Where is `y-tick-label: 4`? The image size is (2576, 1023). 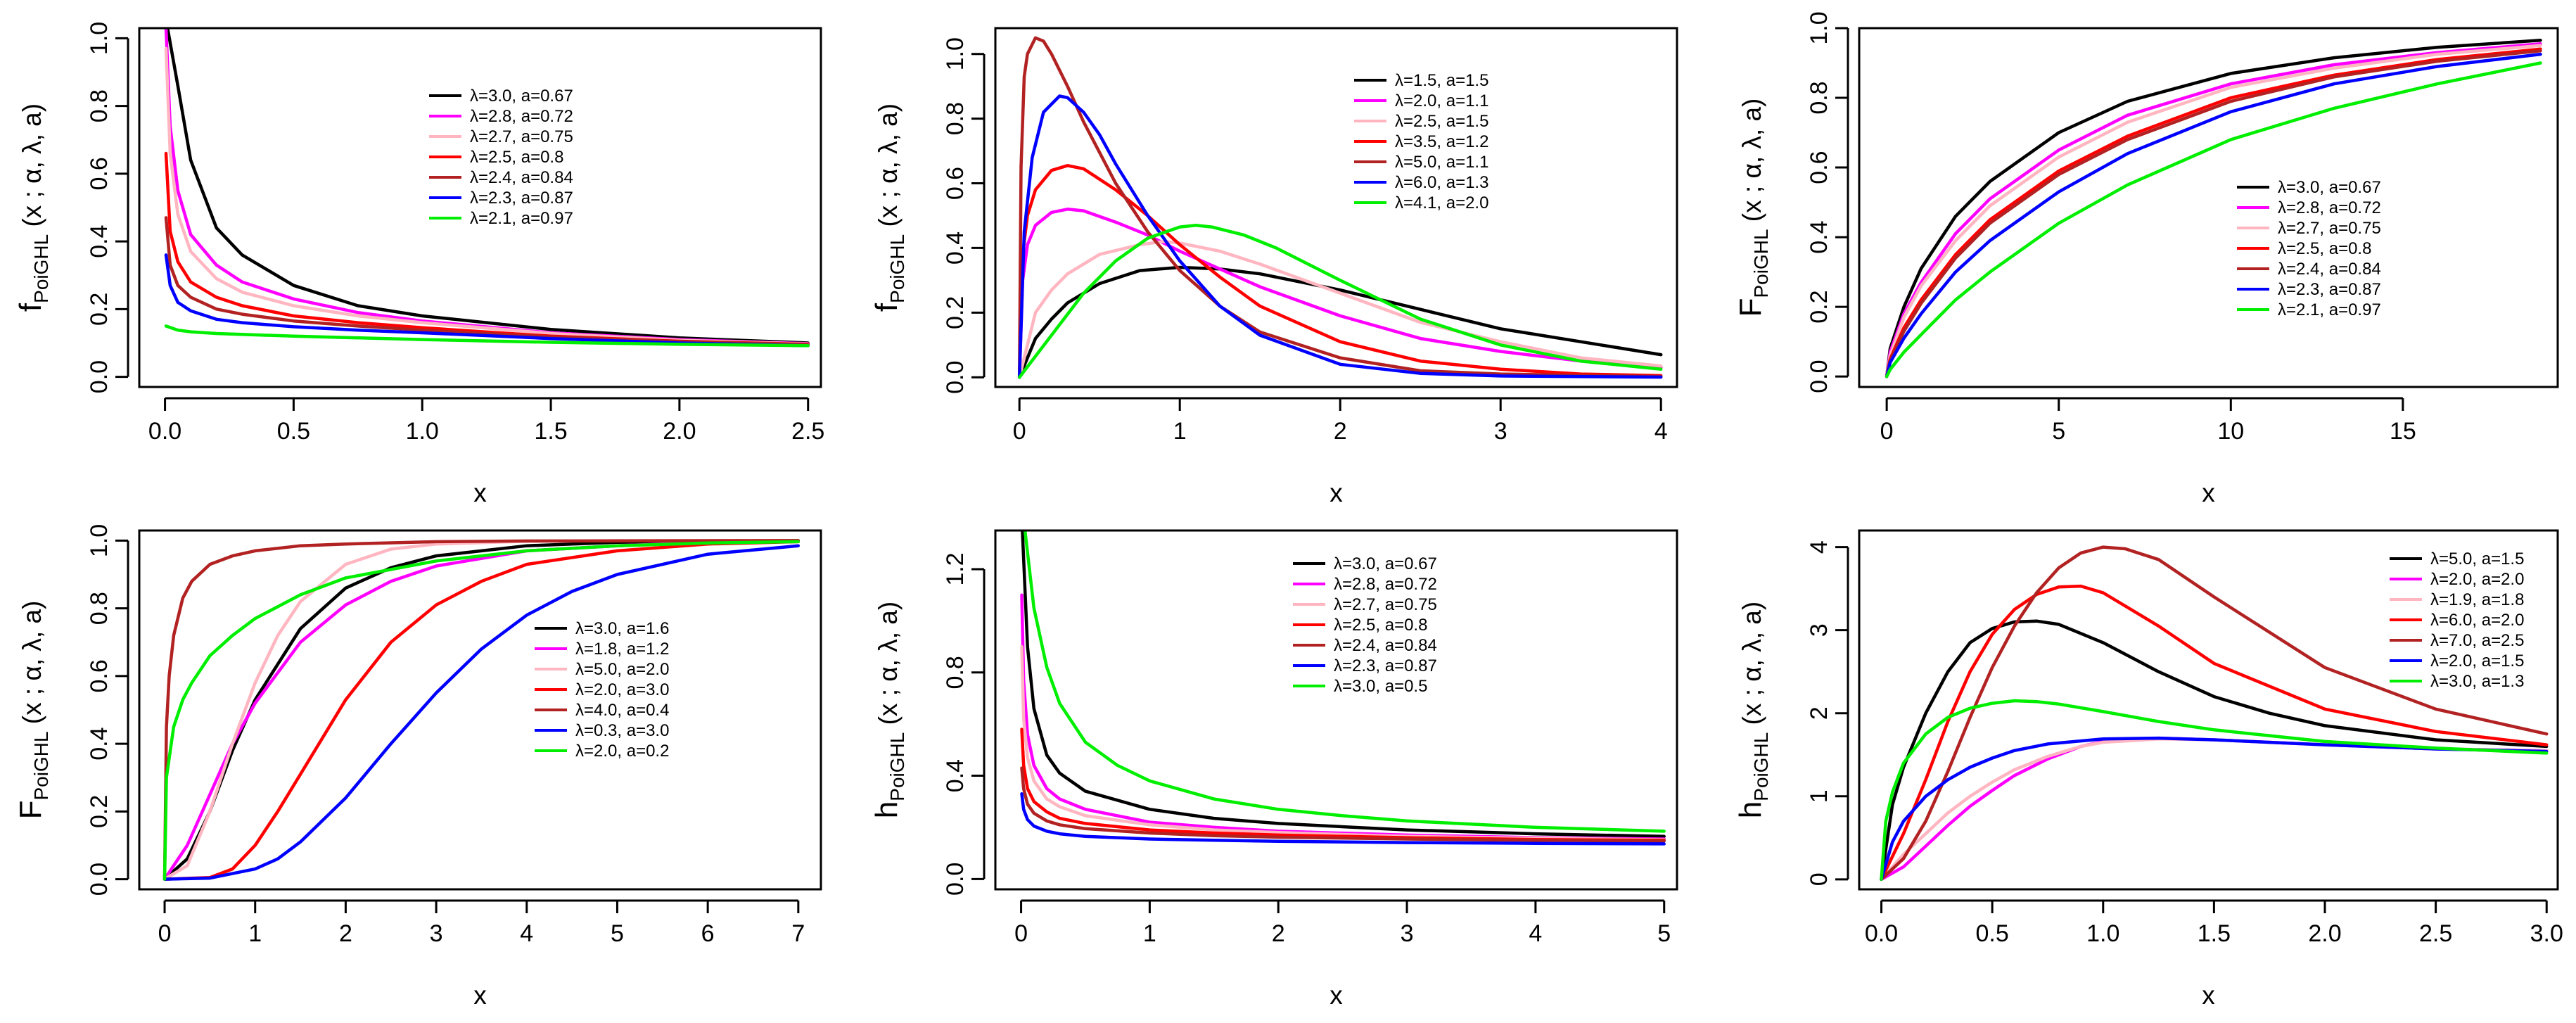 y-tick-label: 4 is located at coordinates (1819, 547).